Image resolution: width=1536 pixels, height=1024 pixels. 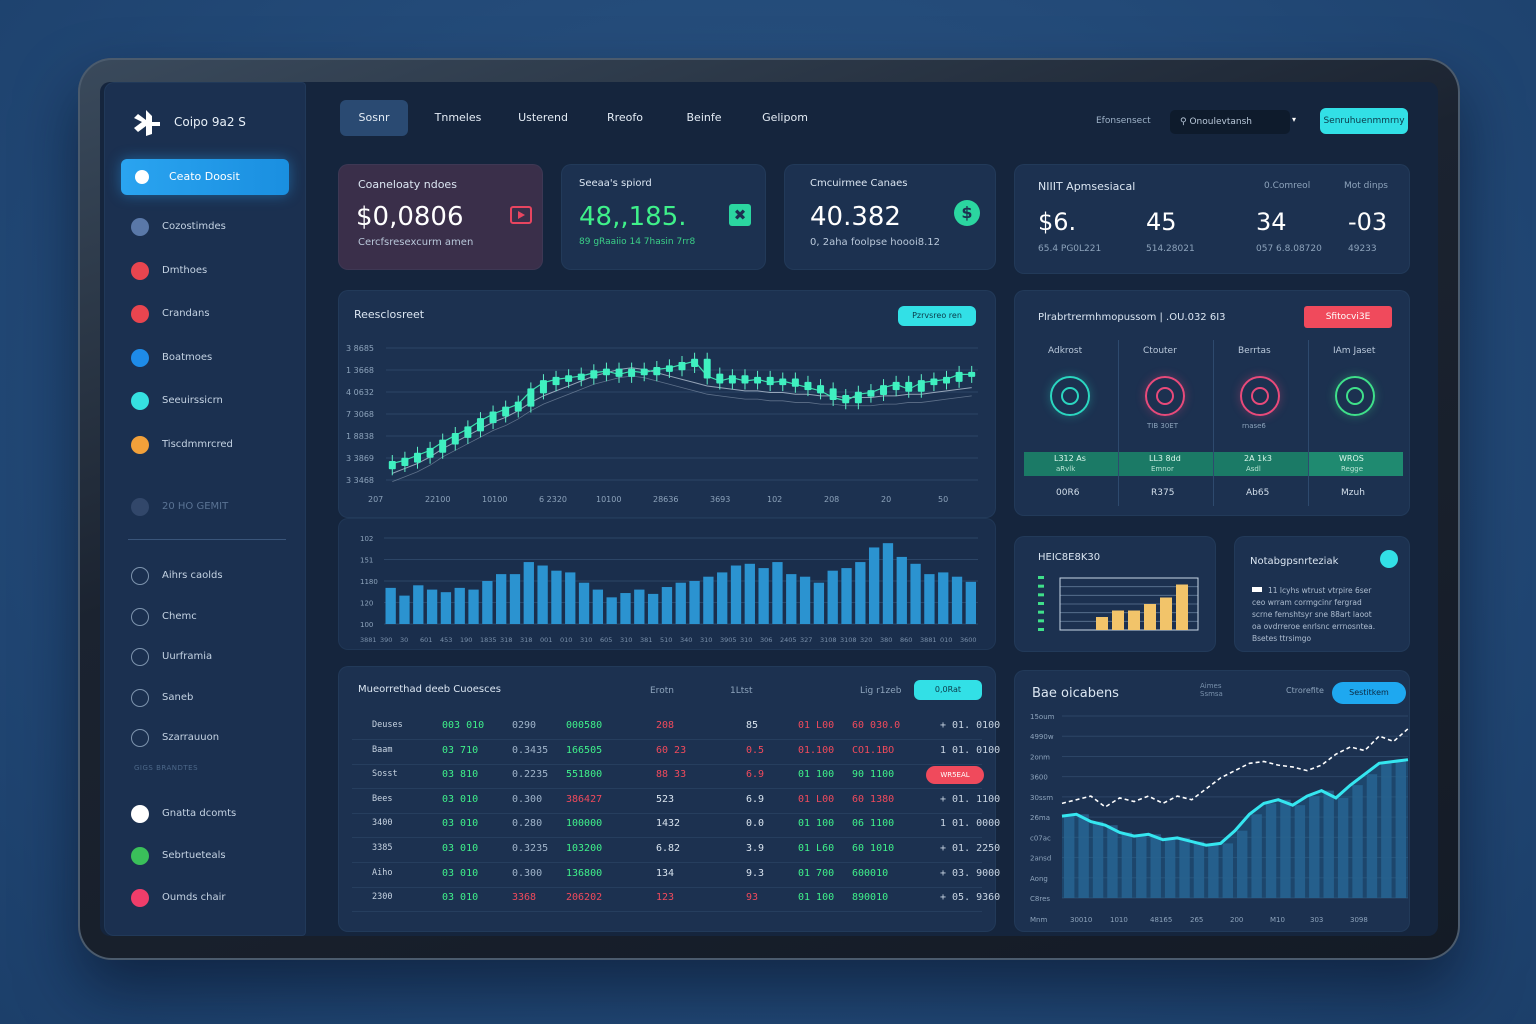 I want to click on table-cell: + 05. 9360, so click(x=970, y=898).